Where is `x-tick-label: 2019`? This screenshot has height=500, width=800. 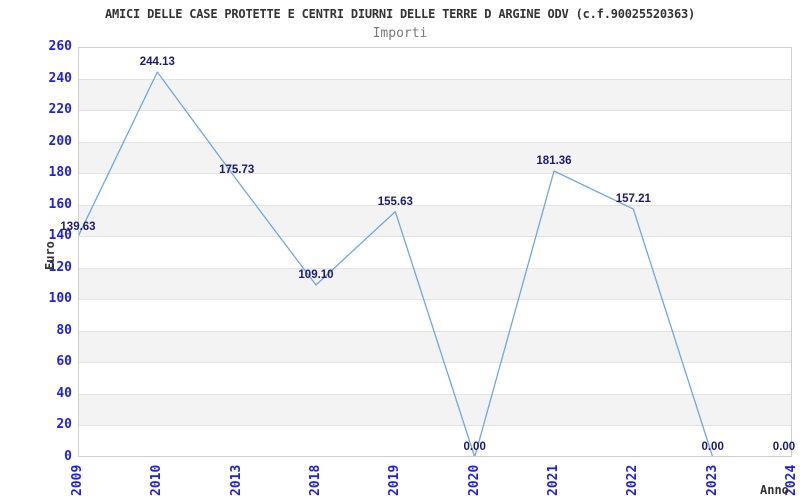
x-tick-label: 2019 is located at coordinates (395, 480).